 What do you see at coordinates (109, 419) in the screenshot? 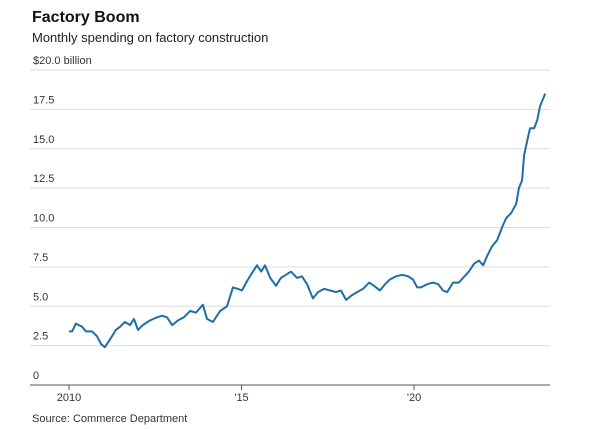
I see `source: Source: Commerce Department` at bounding box center [109, 419].